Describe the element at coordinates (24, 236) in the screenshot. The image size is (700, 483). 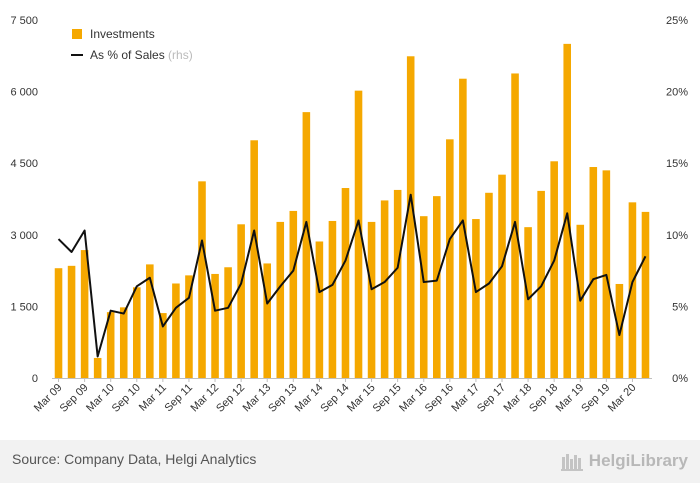
I see `y-left-tick-label: 3 000` at that location.